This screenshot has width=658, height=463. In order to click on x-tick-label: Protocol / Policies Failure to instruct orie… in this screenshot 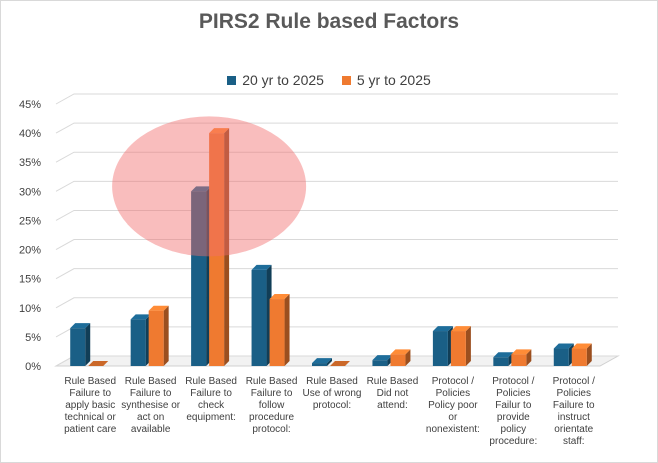, I will do `click(573, 411)`.